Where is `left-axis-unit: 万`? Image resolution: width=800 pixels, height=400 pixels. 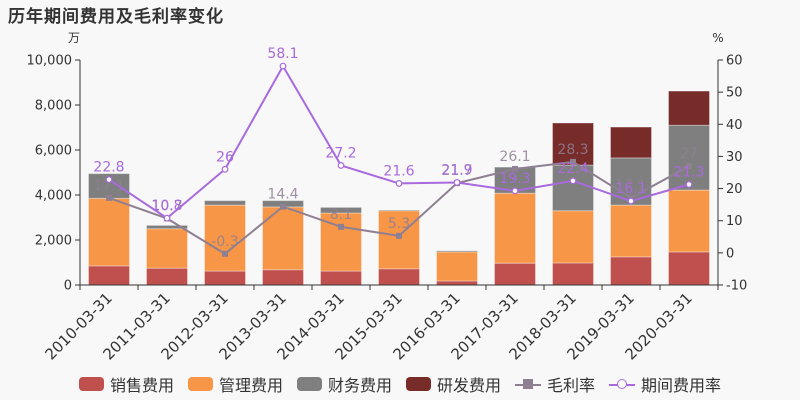
left-axis-unit: 万 is located at coordinates (74, 38).